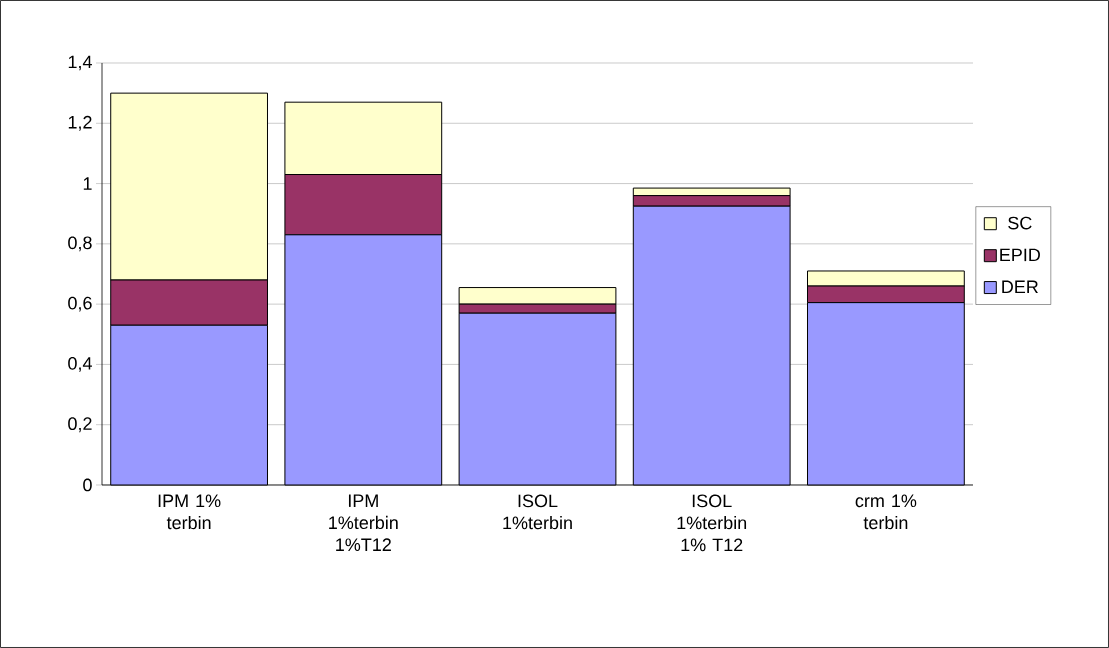 The image size is (1109, 648). Describe the element at coordinates (87, 485) in the screenshot. I see `y-tick-label: 0` at that location.